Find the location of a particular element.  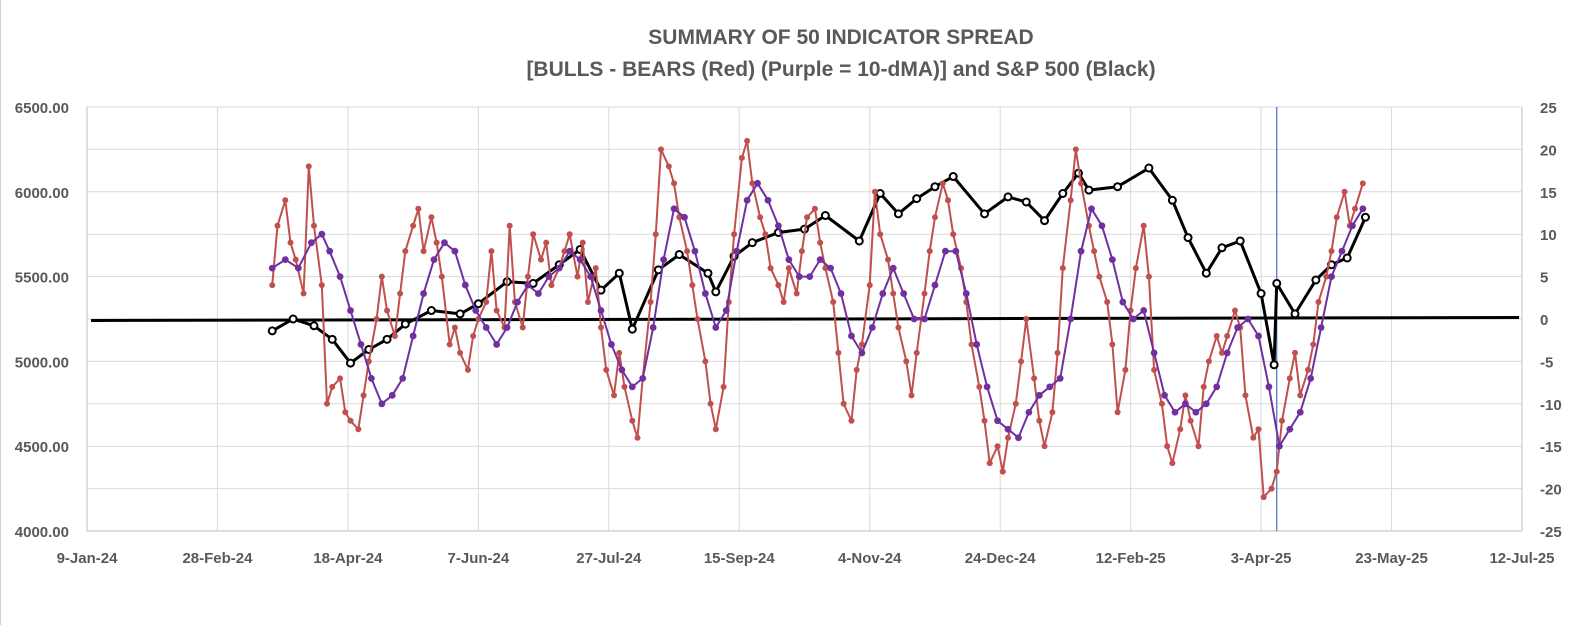

x-tick-label: 28-Feb-24 is located at coordinates (217, 558).